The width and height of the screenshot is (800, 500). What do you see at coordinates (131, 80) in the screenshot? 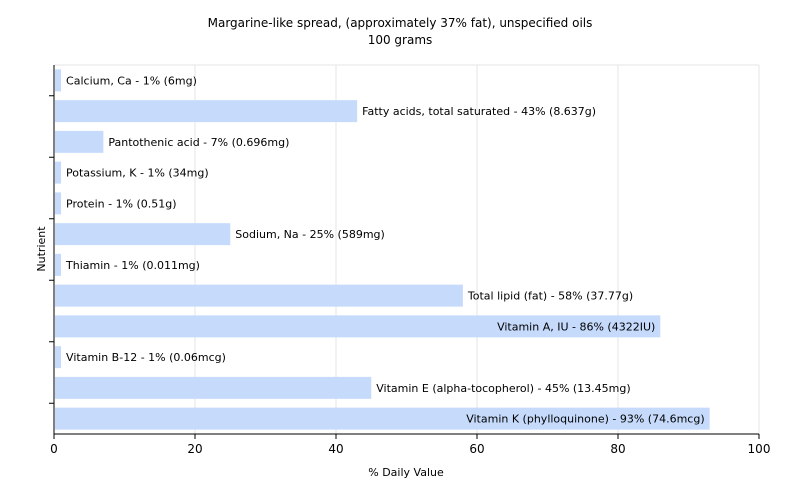
I see `bar-label: Calcium, Ca - 1% (6mg)` at bounding box center [131, 80].